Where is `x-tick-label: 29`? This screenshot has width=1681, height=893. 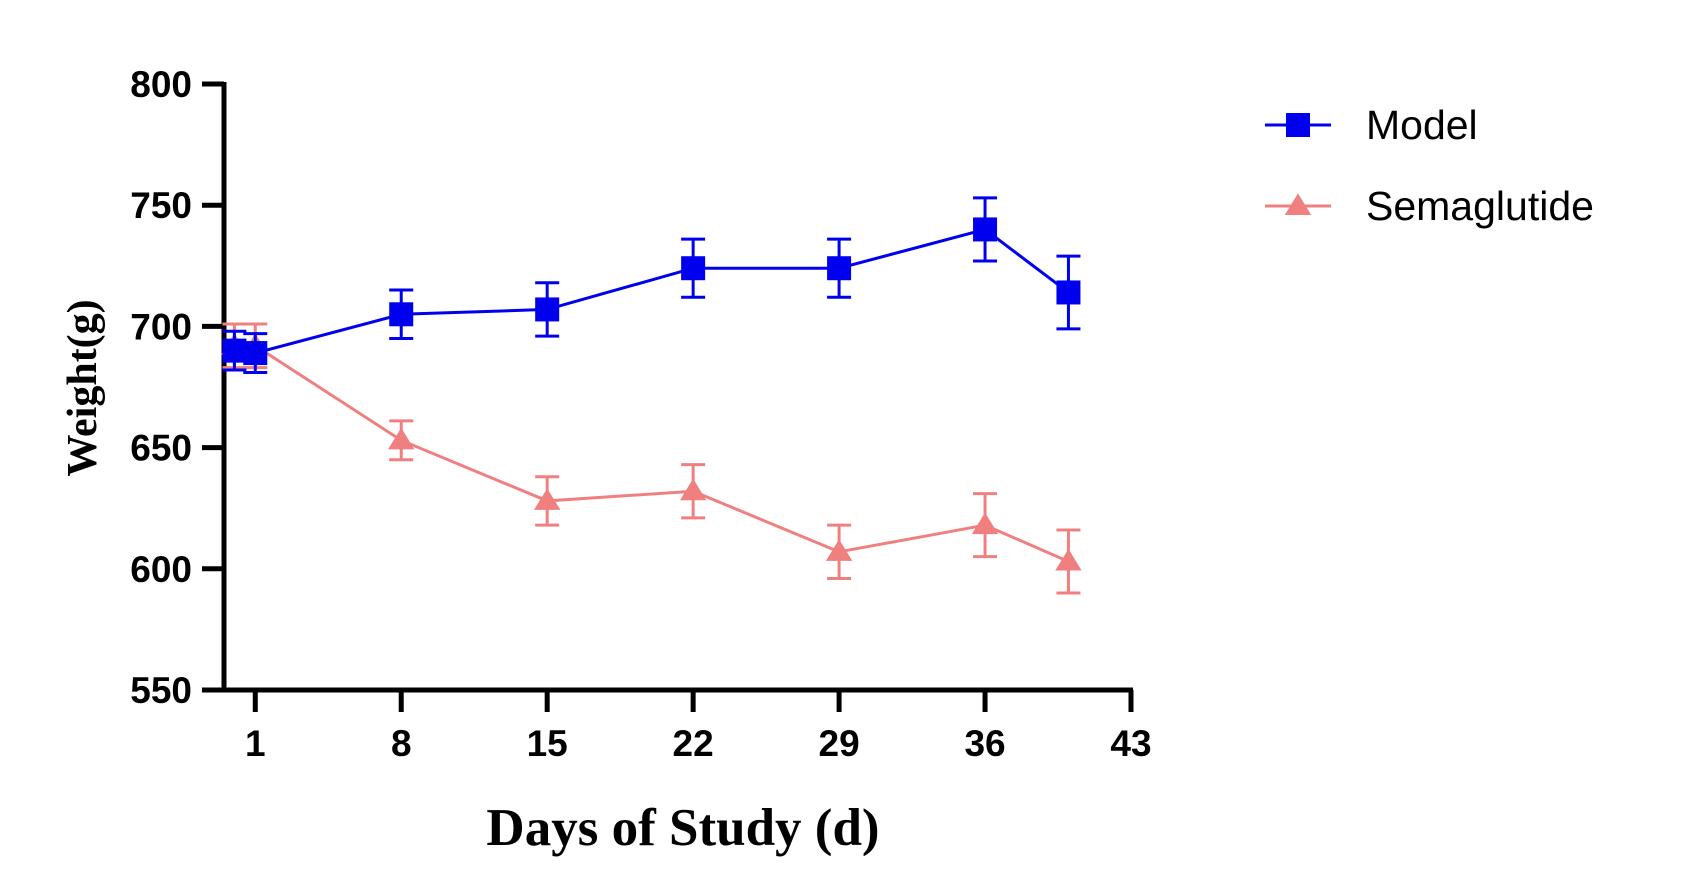
x-tick-label: 29 is located at coordinates (839, 743).